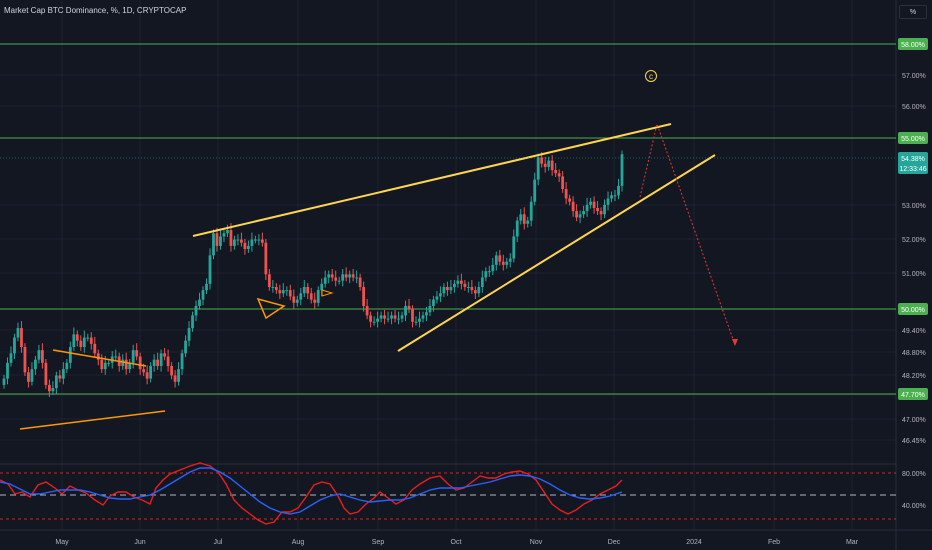 The height and width of the screenshot is (550, 932). I want to click on percent-scale-button: %, so click(913, 12).